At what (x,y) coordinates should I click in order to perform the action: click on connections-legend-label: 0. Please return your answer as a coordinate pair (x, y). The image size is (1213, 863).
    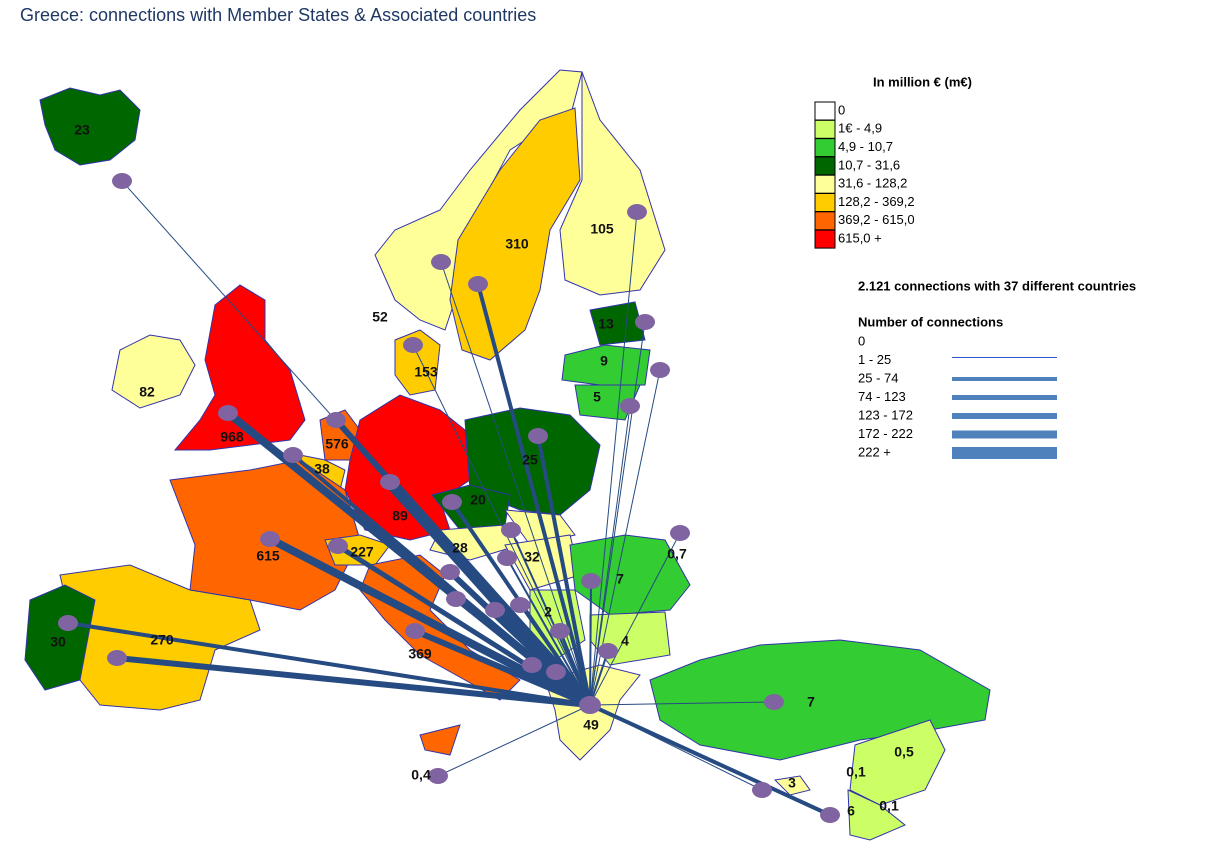
    Looking at the image, I should click on (861, 340).